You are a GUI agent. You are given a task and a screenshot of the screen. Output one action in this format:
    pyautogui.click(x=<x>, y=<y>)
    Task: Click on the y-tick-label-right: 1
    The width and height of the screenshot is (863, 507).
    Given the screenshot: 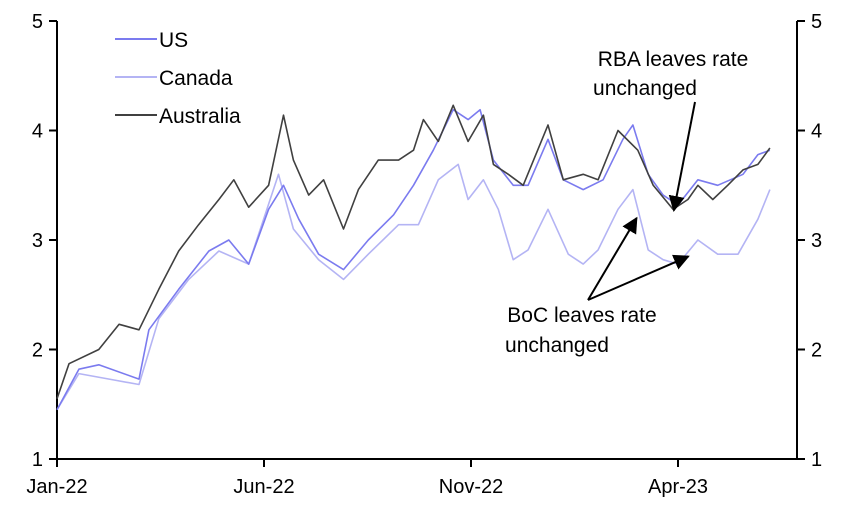 What is the action you would take?
    pyautogui.click(x=816, y=460)
    